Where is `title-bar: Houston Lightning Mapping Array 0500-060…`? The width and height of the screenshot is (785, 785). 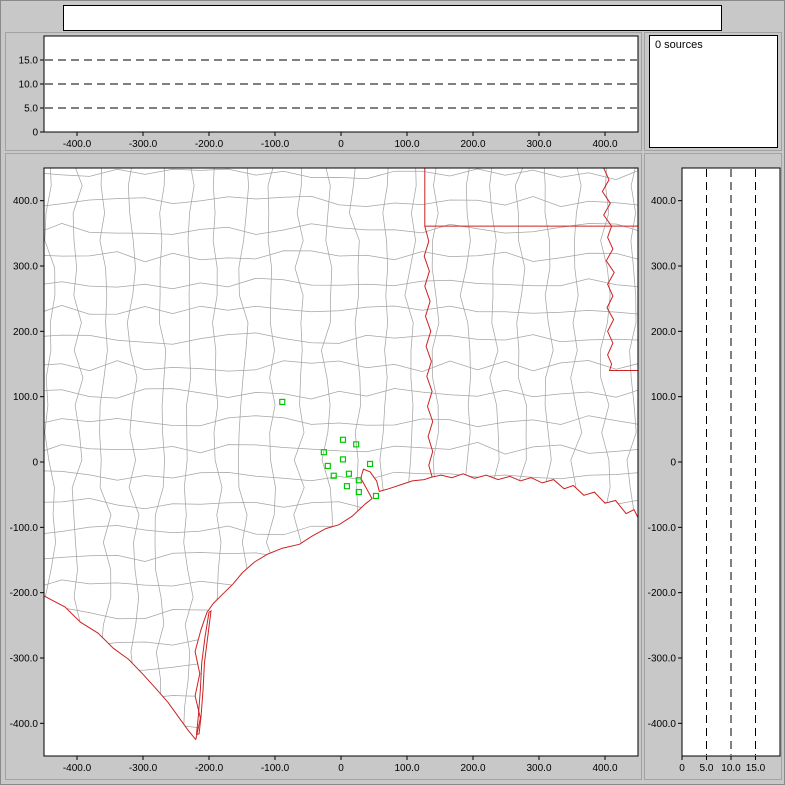 title-bar: Houston Lightning Mapping Array 0500-060… is located at coordinates (392, 27).